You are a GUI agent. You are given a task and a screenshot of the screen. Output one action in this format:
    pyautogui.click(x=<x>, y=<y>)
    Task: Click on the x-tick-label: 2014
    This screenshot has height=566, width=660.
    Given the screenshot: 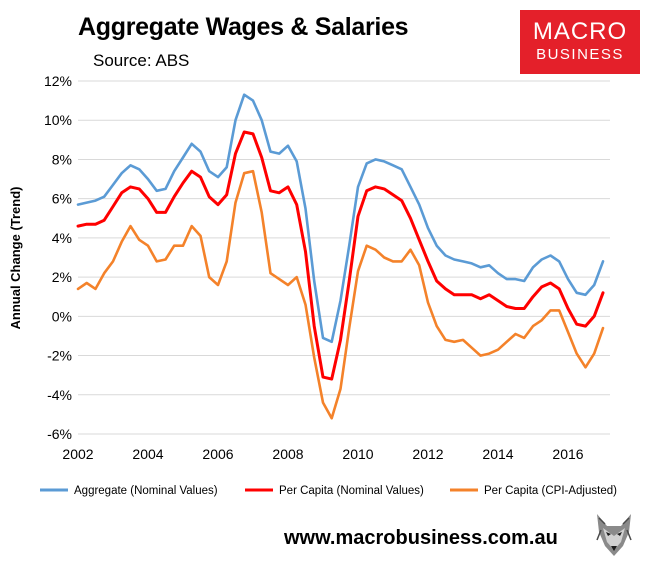 What is the action you would take?
    pyautogui.click(x=497, y=454)
    